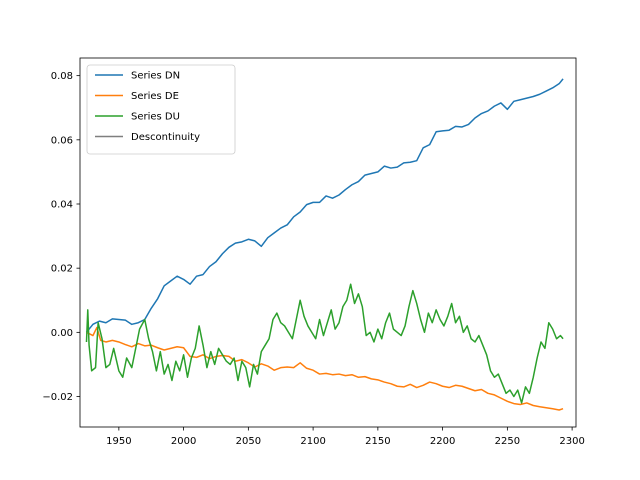 Image resolution: width=640 pixels, height=480 pixels. I want to click on x-tick-label: 2200, so click(442, 441).